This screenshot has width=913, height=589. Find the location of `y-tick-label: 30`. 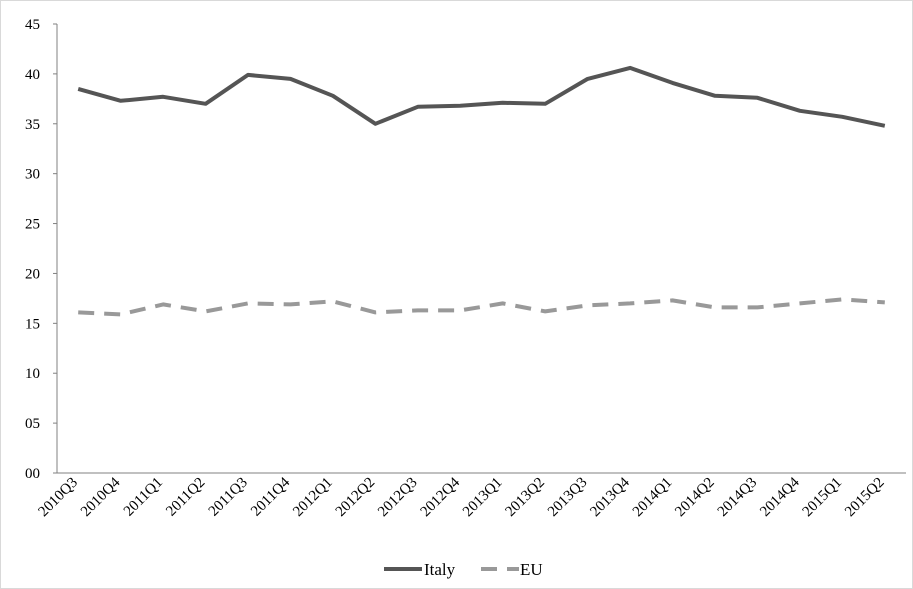

y-tick-label: 30 is located at coordinates (32, 175).